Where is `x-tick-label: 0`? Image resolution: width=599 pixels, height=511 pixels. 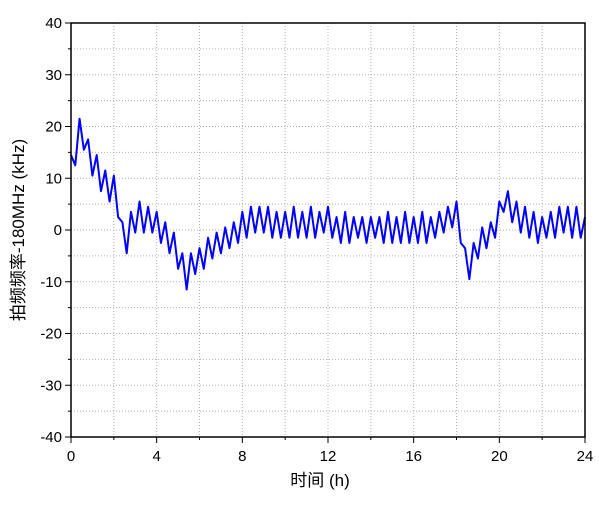 x-tick-label: 0 is located at coordinates (71, 456).